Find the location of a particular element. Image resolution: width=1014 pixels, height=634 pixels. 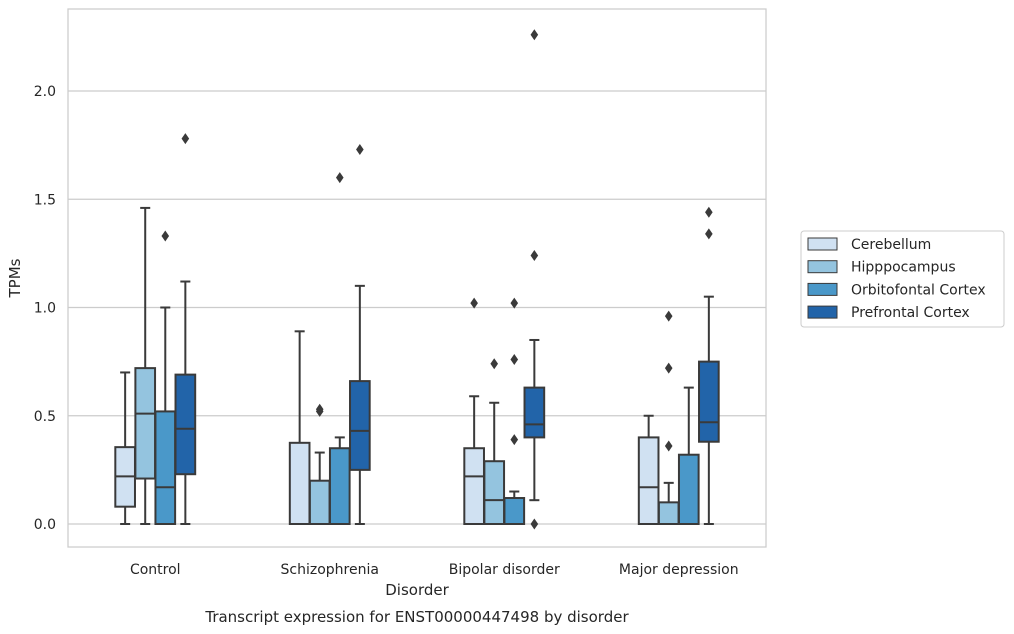

x-tick-label: Control is located at coordinates (155, 570).